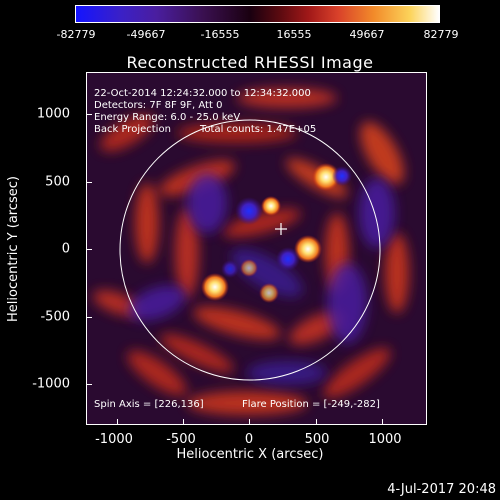 This screenshot has height=500, width=500. Describe the element at coordinates (132, 129) in the screenshot. I see `info-method: Back Projection` at that location.